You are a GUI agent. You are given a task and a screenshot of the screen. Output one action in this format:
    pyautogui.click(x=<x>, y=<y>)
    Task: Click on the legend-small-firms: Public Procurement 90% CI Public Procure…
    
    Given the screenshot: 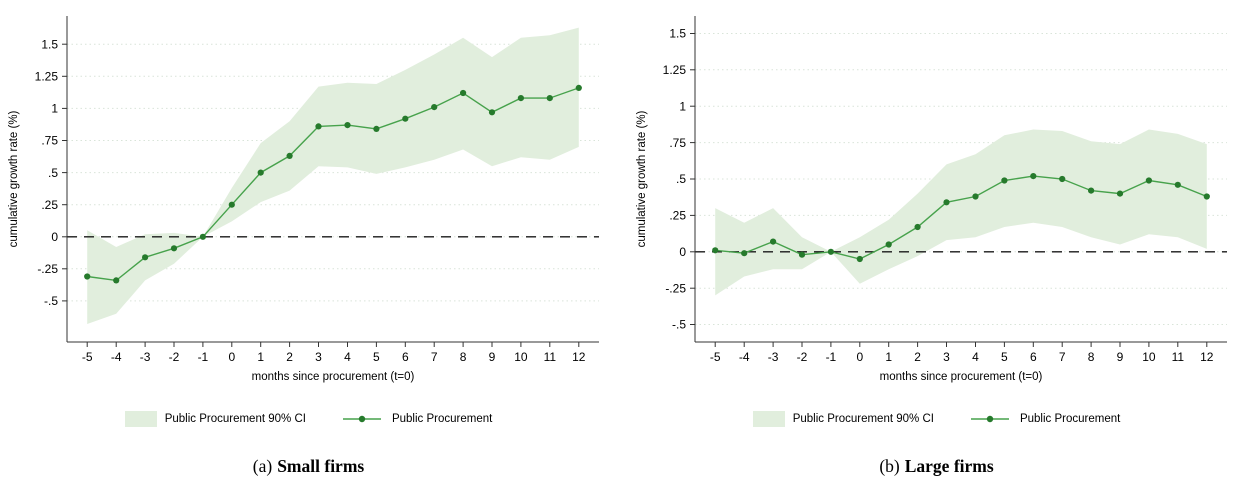 What is the action you would take?
    pyautogui.click(x=308, y=419)
    